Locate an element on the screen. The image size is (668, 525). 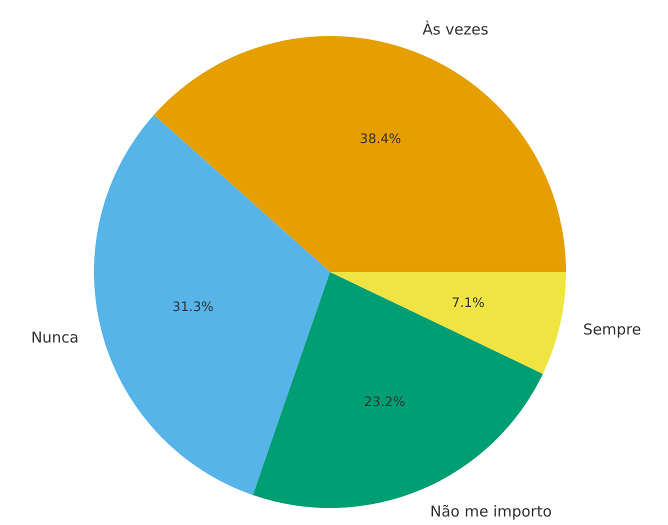
slice-label: Não me importo is located at coordinates (491, 511).